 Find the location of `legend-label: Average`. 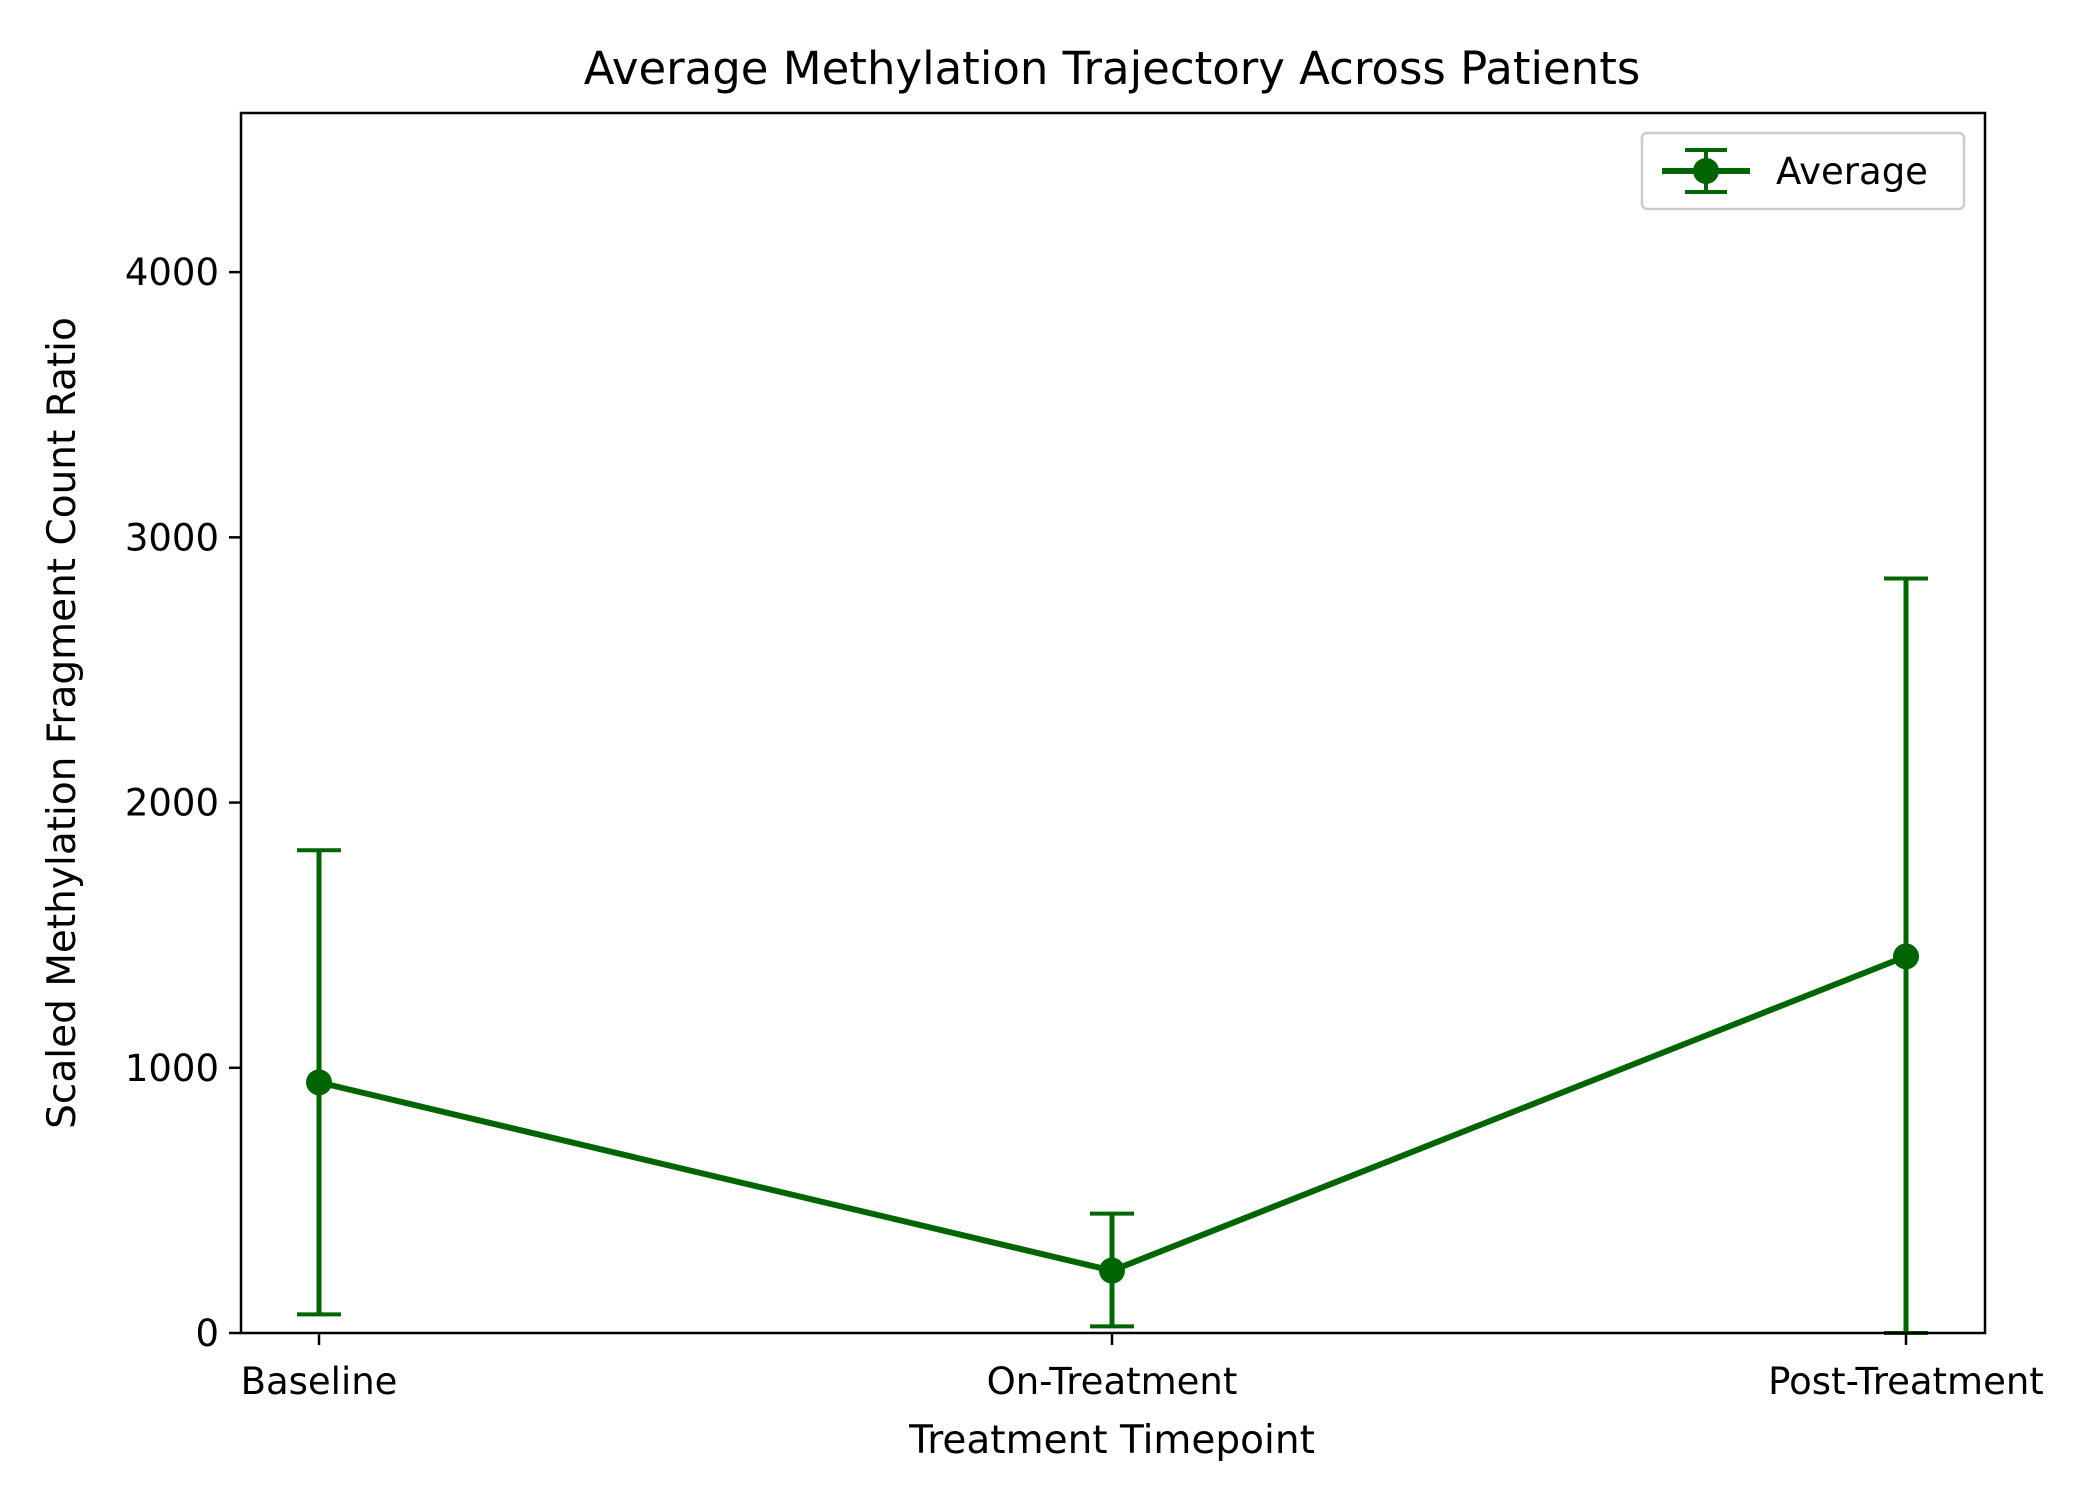

legend-label: Average is located at coordinates (1852, 171).